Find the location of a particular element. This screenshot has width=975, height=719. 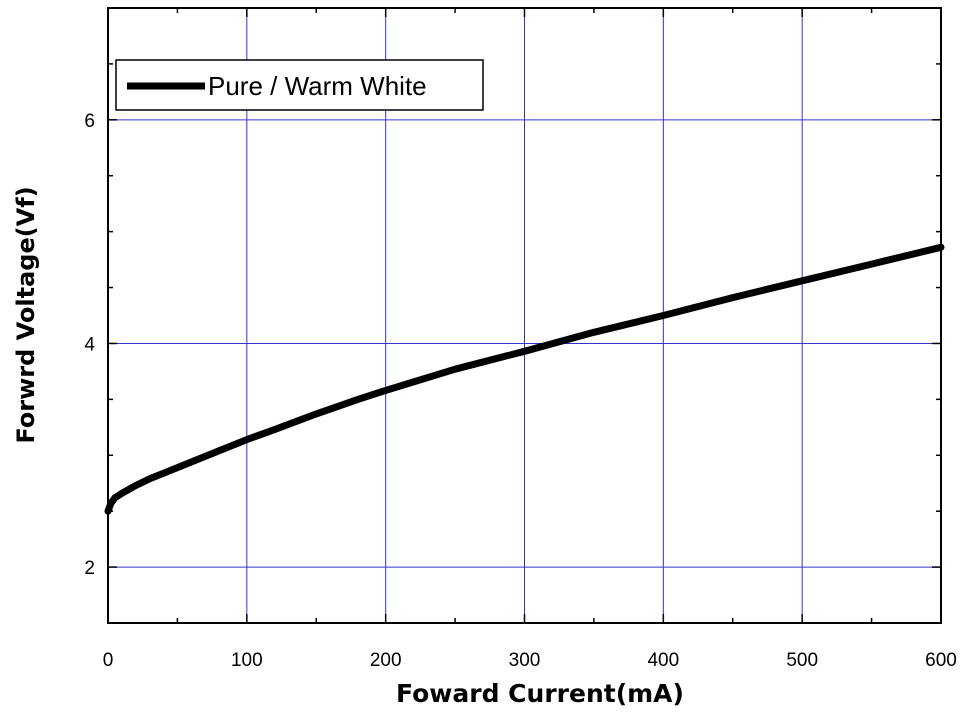

x-tick-label: 200 is located at coordinates (386, 660).